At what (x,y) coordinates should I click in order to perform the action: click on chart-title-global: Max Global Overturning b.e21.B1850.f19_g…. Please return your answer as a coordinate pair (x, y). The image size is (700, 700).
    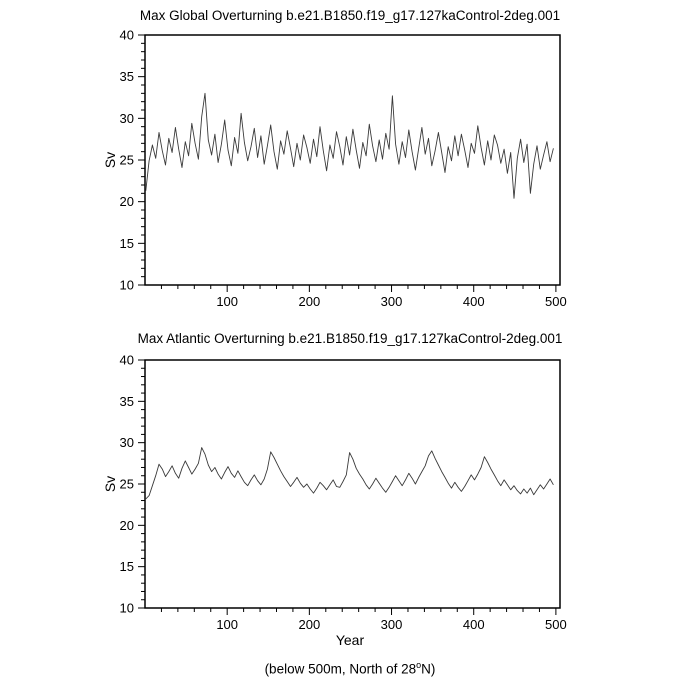
    Looking at the image, I should click on (350, 15).